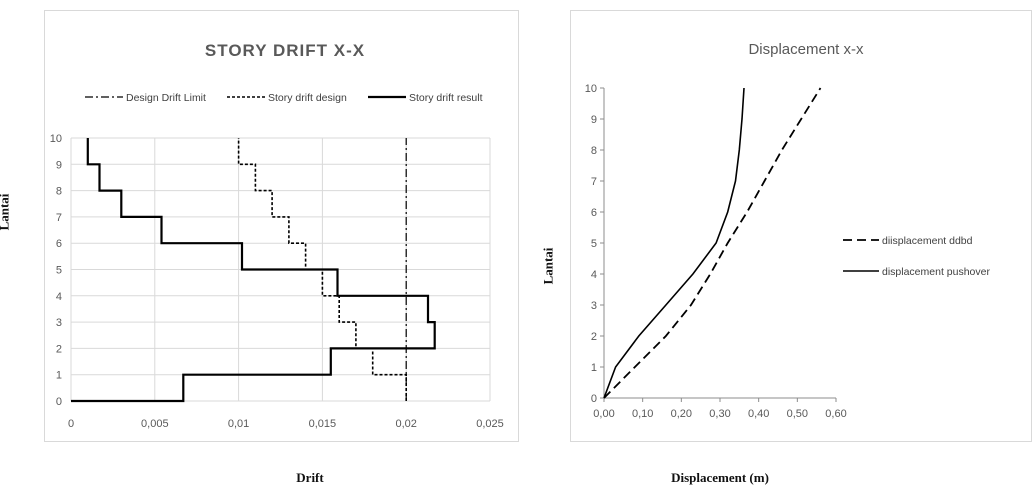 The width and height of the screenshot is (1032, 497). Describe the element at coordinates (806, 49) in the screenshot. I see `chart-title: Displacement x-x` at that location.